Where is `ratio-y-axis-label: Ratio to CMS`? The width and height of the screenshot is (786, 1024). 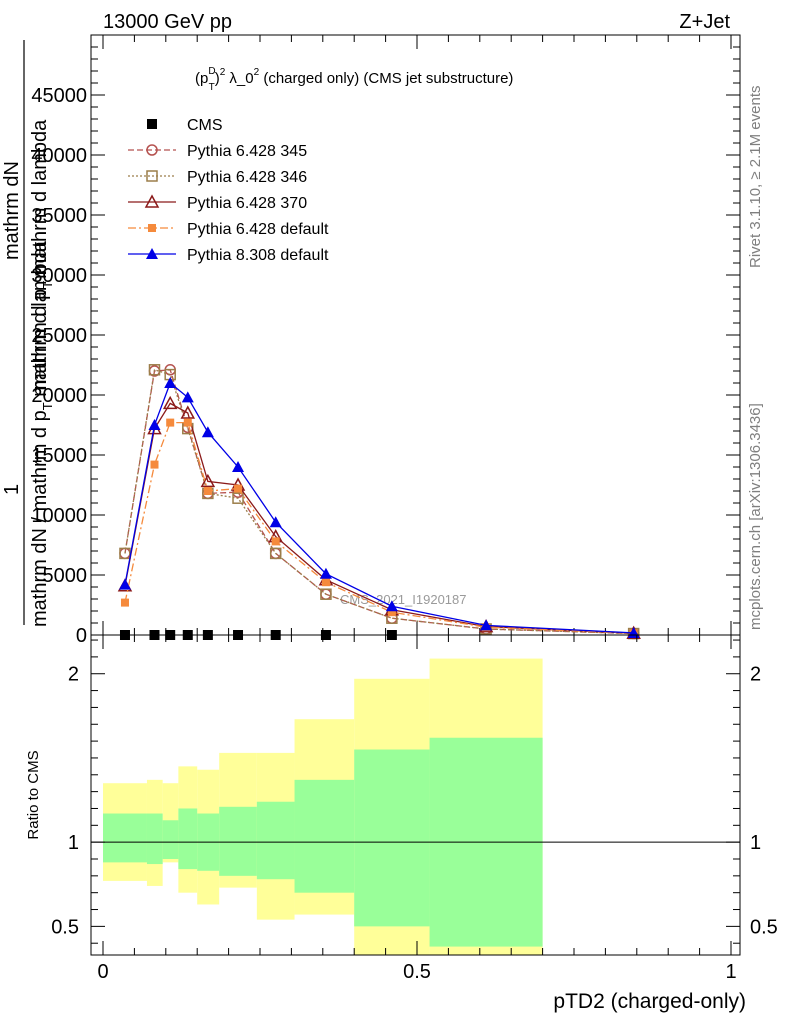 ratio-y-axis-label: Ratio to CMS is located at coordinates (33, 794).